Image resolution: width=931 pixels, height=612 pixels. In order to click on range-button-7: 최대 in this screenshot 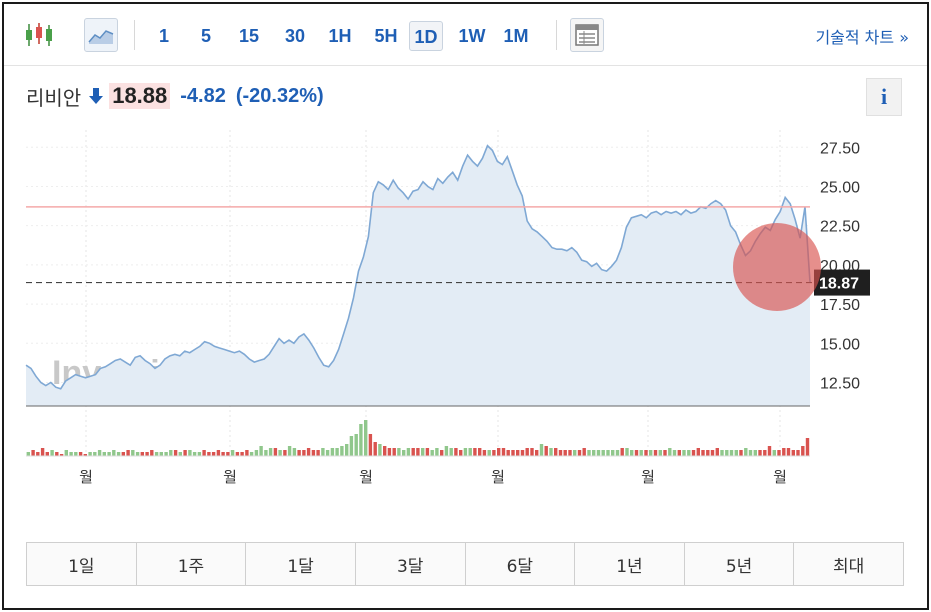, I will do `click(849, 566)`.